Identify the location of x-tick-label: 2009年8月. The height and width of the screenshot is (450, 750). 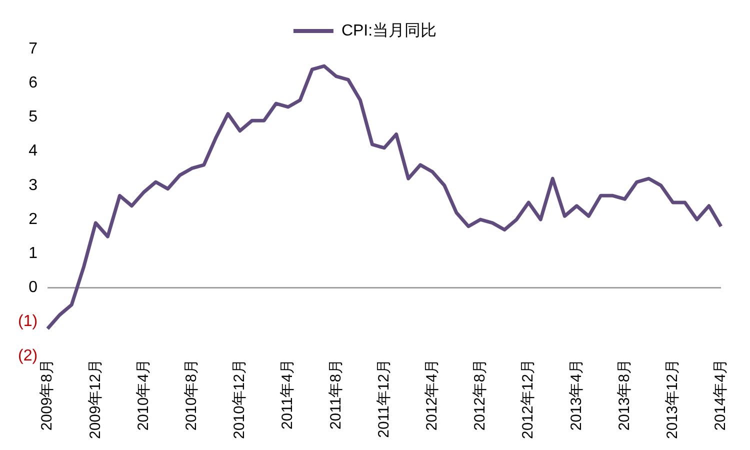
(47, 394).